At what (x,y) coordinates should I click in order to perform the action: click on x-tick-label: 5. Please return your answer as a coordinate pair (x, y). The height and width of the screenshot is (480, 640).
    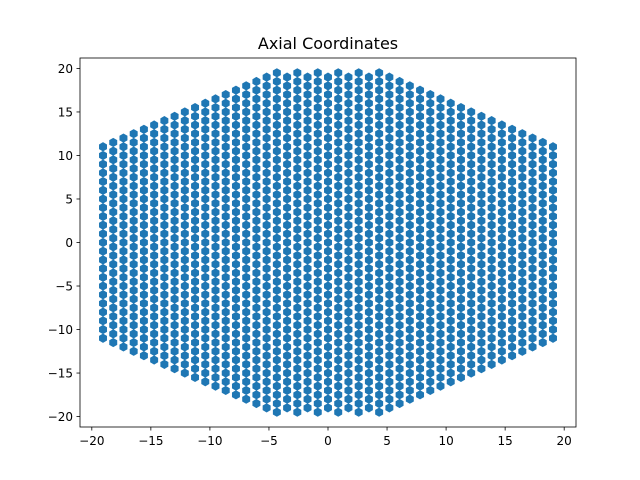
    Looking at the image, I should click on (387, 441).